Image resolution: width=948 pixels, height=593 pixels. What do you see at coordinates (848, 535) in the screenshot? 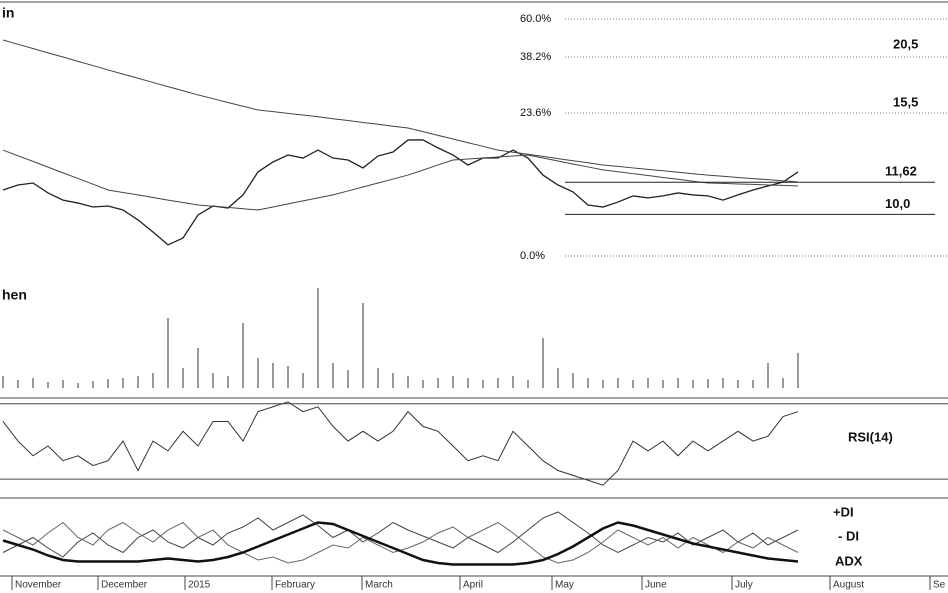
I see `legend-entry: - DI` at bounding box center [848, 535].